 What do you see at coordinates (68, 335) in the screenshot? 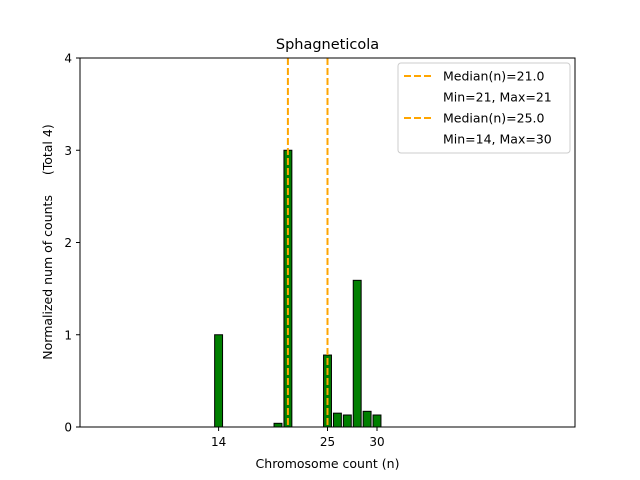
I see `y-tick-label: 1` at bounding box center [68, 335].